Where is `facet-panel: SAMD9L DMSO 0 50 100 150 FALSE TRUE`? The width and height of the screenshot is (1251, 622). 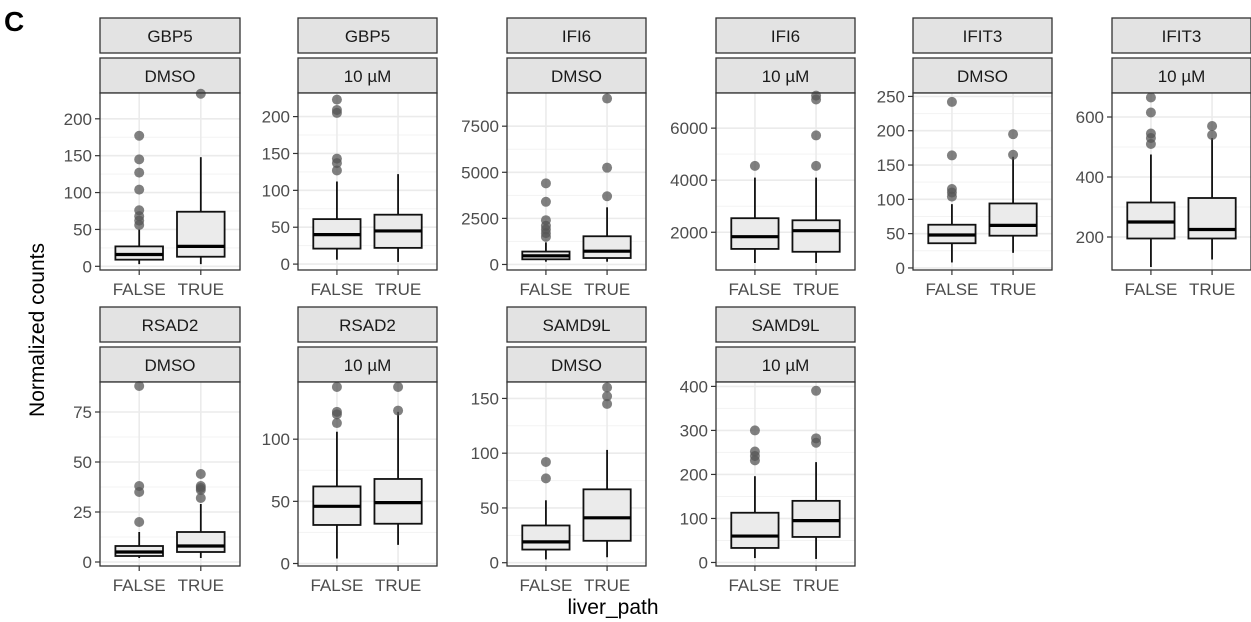
facet-panel: SAMD9L DMSO 0 50 100 150 FALSE TRUE is located at coordinates (559, 450).